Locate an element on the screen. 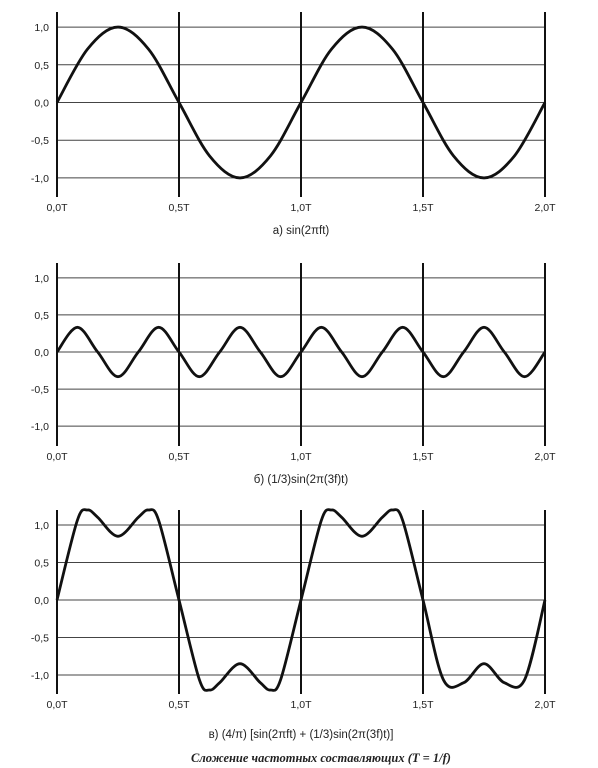  chart-subtitle: а) sin(2πft) is located at coordinates (301, 231).